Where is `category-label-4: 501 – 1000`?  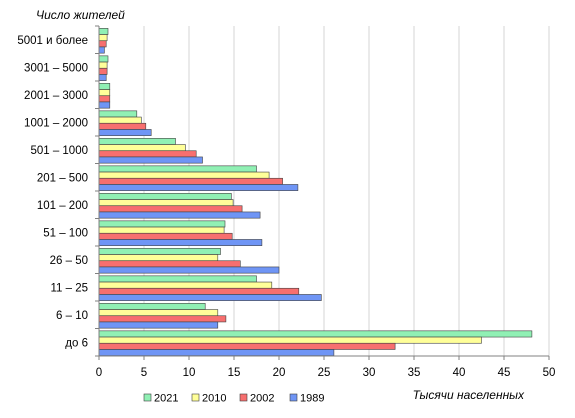
category-label-4: 501 – 1000 is located at coordinates (59, 151).